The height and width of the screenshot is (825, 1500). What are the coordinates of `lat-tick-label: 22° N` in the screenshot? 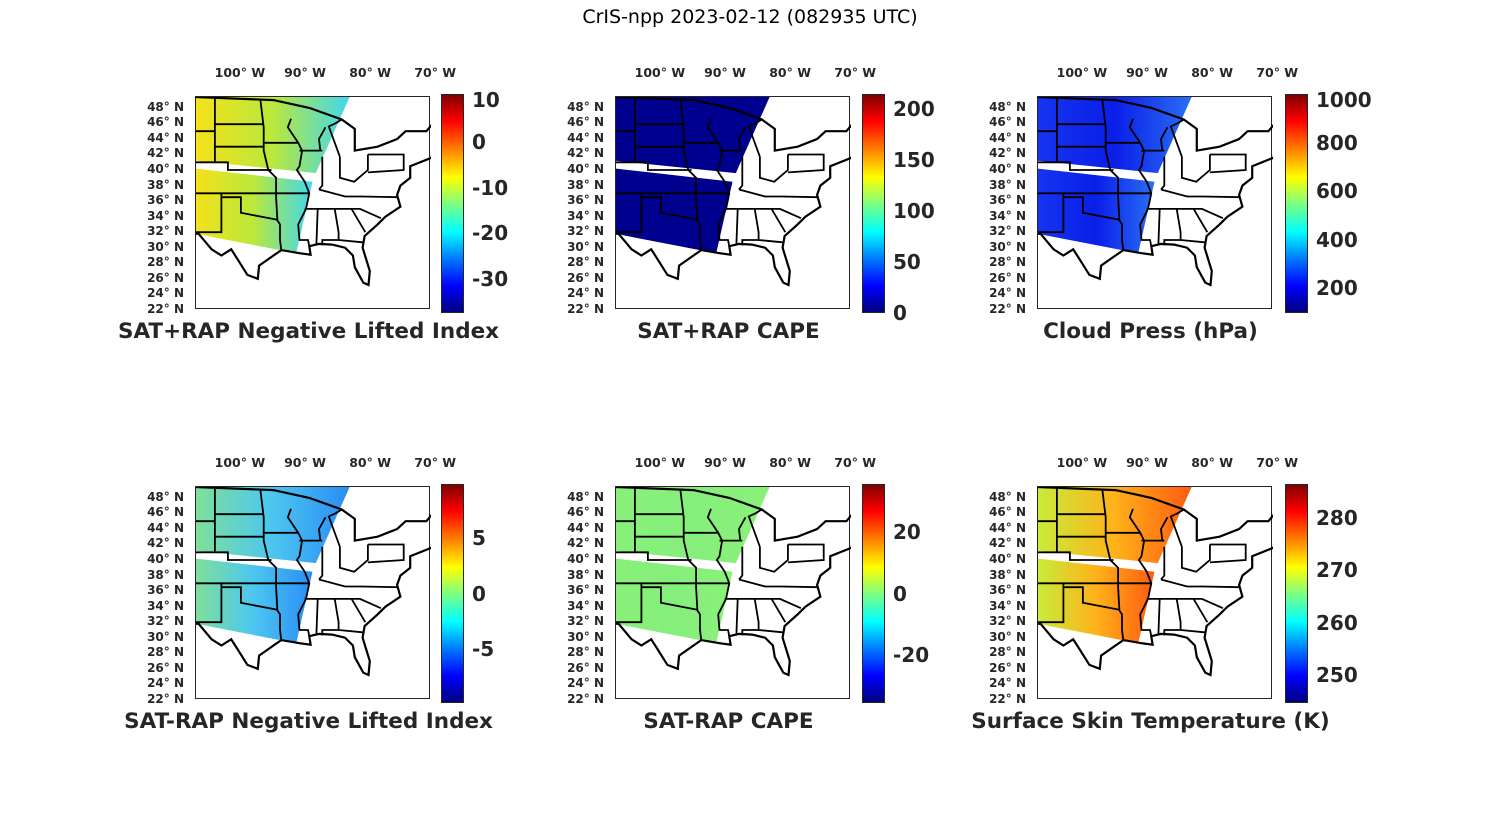 It's located at (1007, 698).